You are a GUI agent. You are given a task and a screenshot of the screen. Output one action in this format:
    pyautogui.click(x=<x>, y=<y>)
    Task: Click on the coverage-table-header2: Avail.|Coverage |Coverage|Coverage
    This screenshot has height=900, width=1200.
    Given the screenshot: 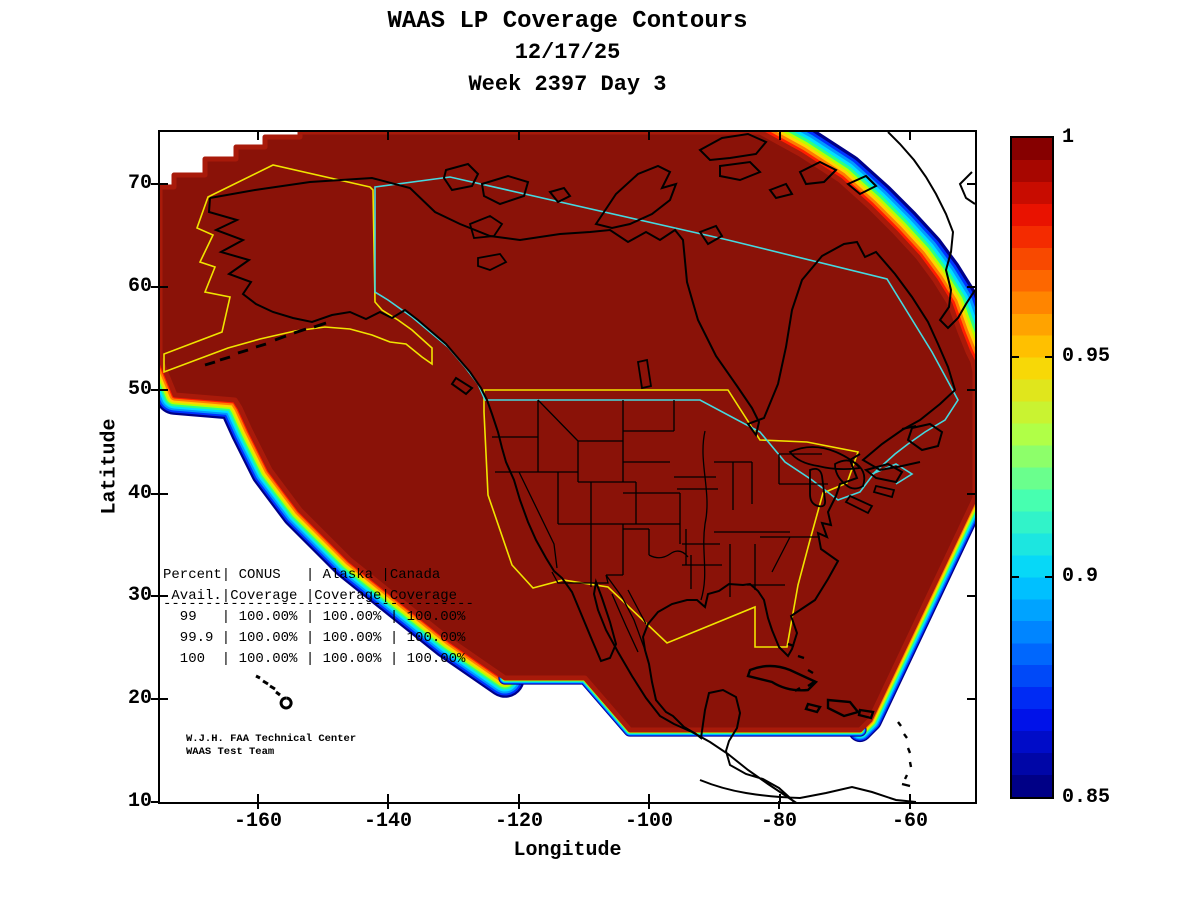 What is the action you would take?
    pyautogui.click(x=310, y=596)
    